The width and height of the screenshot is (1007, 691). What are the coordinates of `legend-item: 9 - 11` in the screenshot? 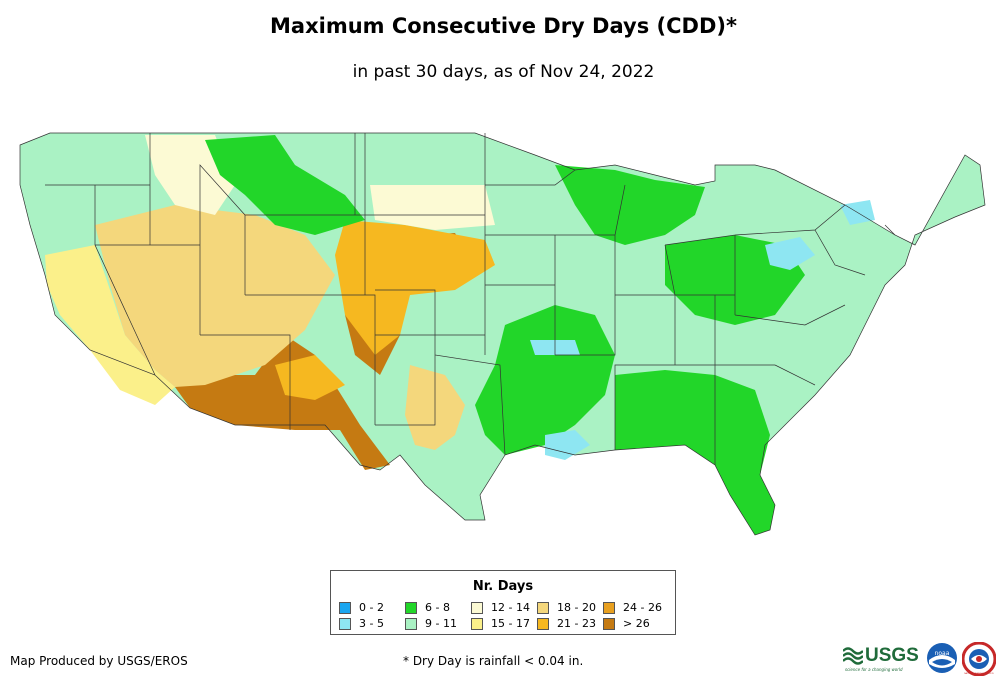 It's located at (438, 623).